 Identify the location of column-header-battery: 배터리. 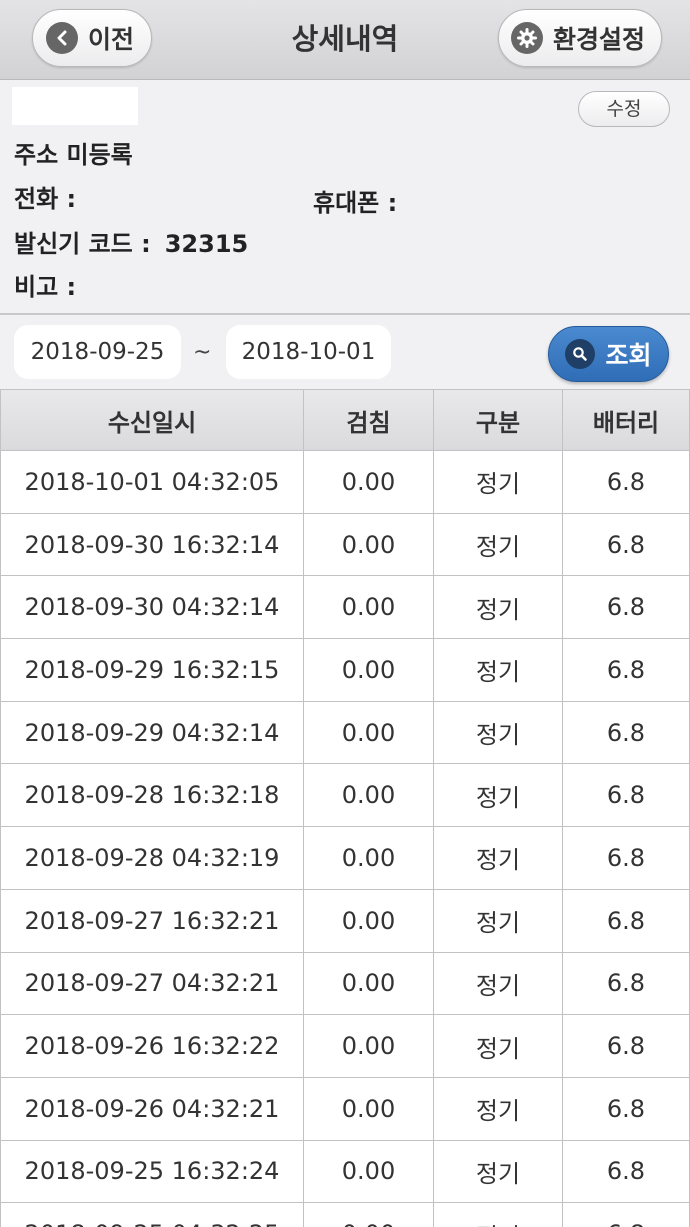
(626, 420).